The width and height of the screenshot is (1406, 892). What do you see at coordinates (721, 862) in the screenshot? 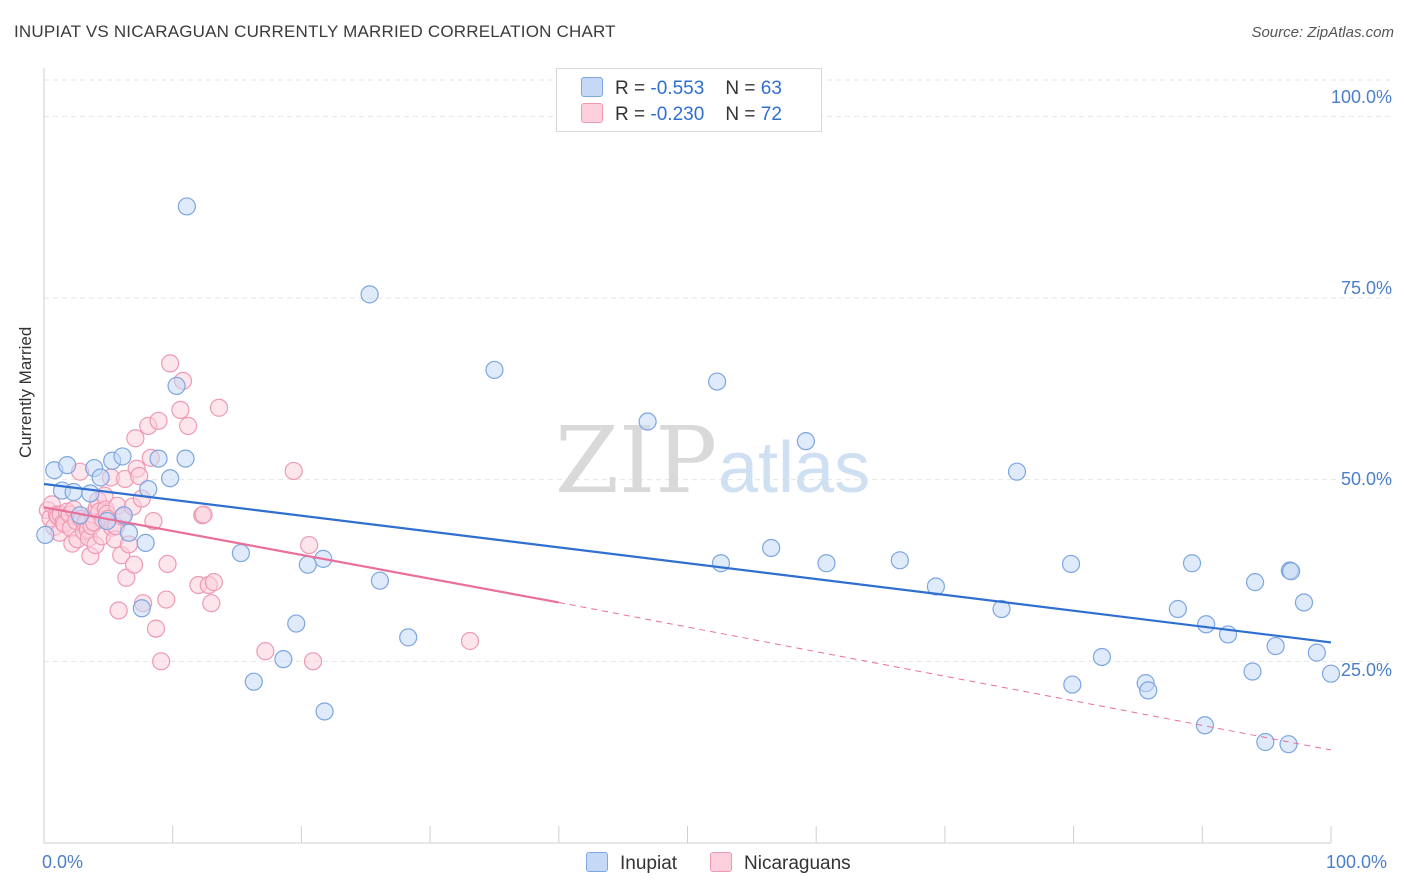
I see `bottom-legend-swatch-nicaraguans` at bounding box center [721, 862].